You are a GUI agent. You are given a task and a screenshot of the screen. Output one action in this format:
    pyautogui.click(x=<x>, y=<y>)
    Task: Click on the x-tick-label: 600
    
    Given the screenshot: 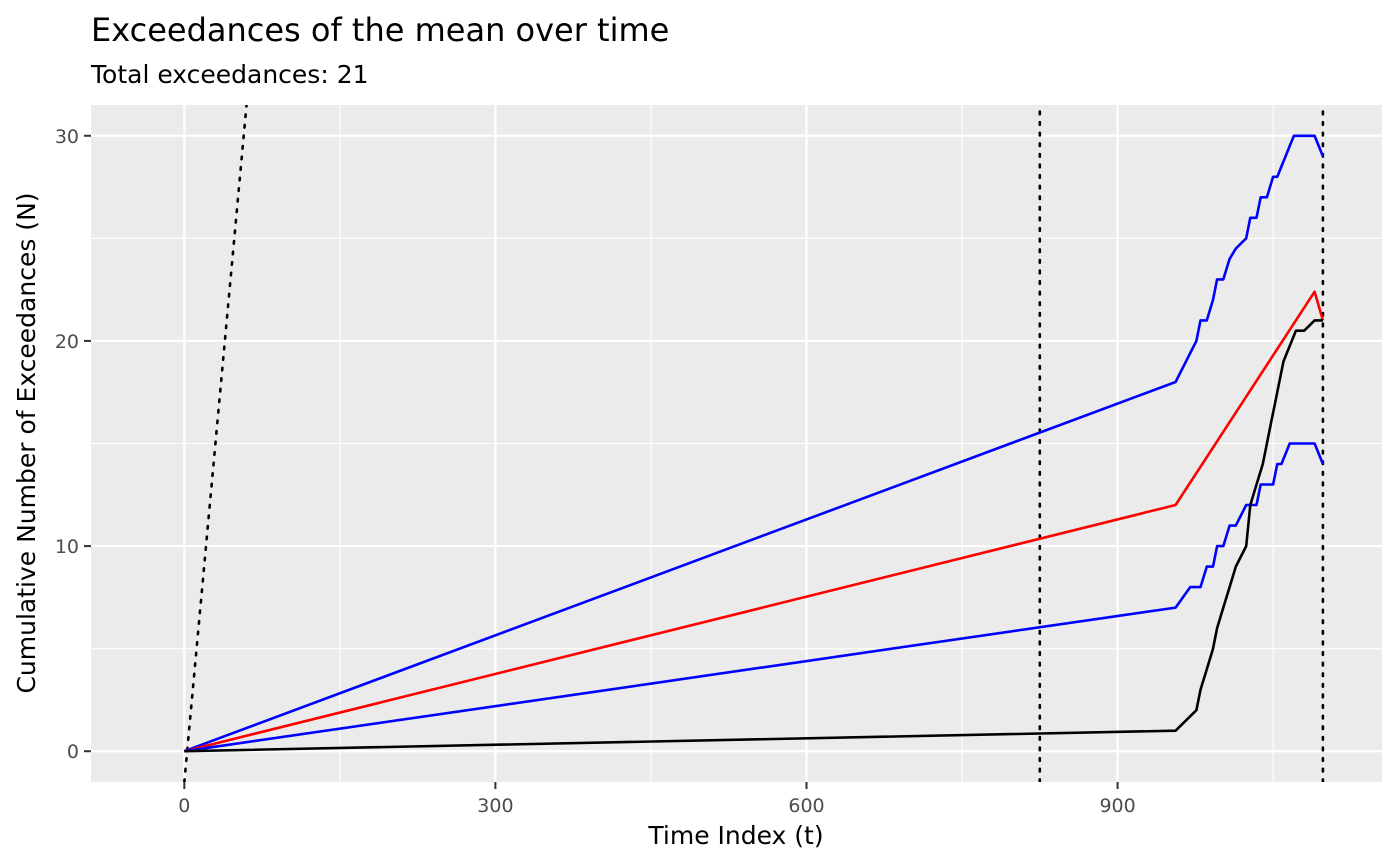 What is the action you would take?
    pyautogui.click(x=806, y=806)
    